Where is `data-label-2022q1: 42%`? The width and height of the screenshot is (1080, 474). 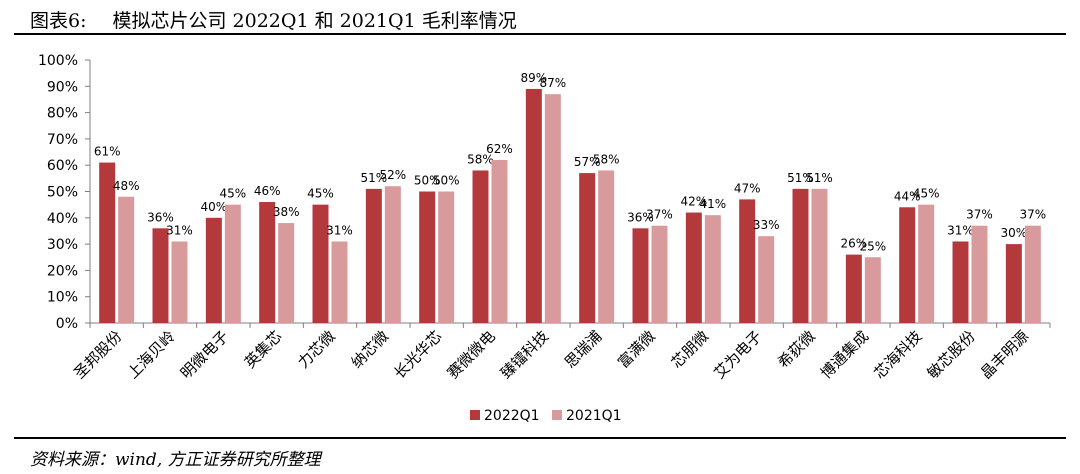
data-label-2022q1: 42% is located at coordinates (693, 202).